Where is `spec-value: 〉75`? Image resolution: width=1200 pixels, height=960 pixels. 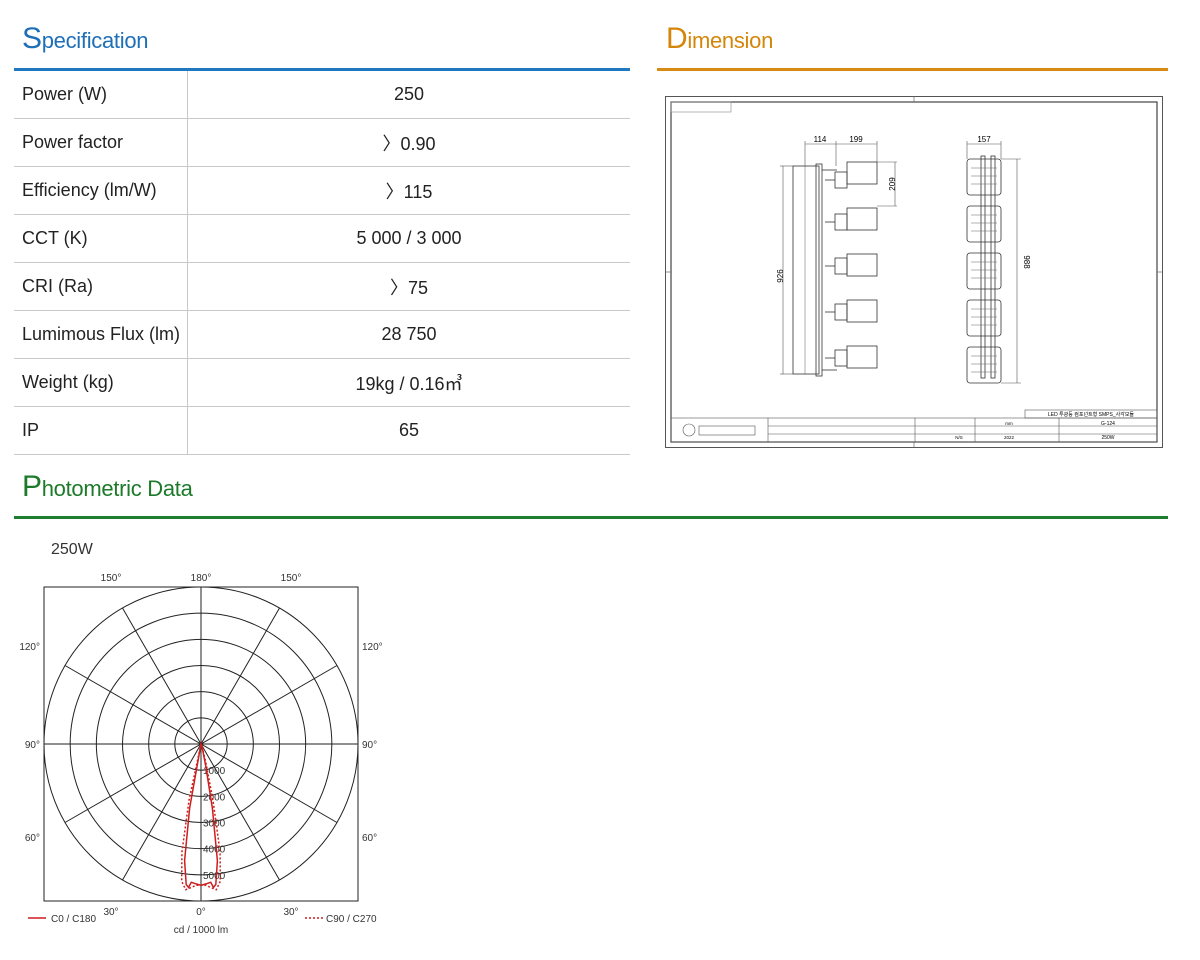
spec-value: 〉75 is located at coordinates (408, 286).